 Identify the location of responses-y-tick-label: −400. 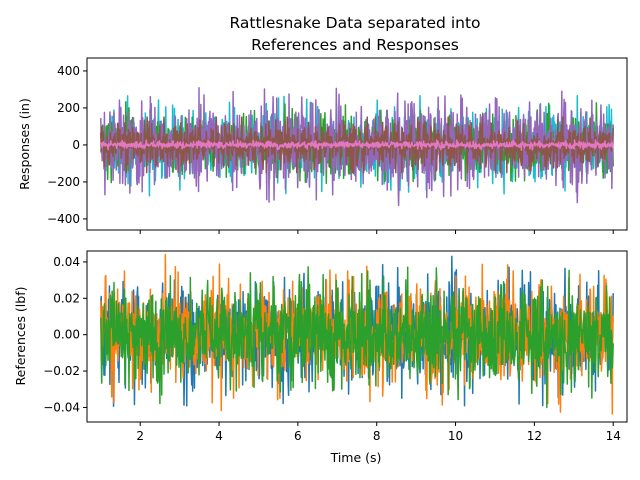
(63, 219).